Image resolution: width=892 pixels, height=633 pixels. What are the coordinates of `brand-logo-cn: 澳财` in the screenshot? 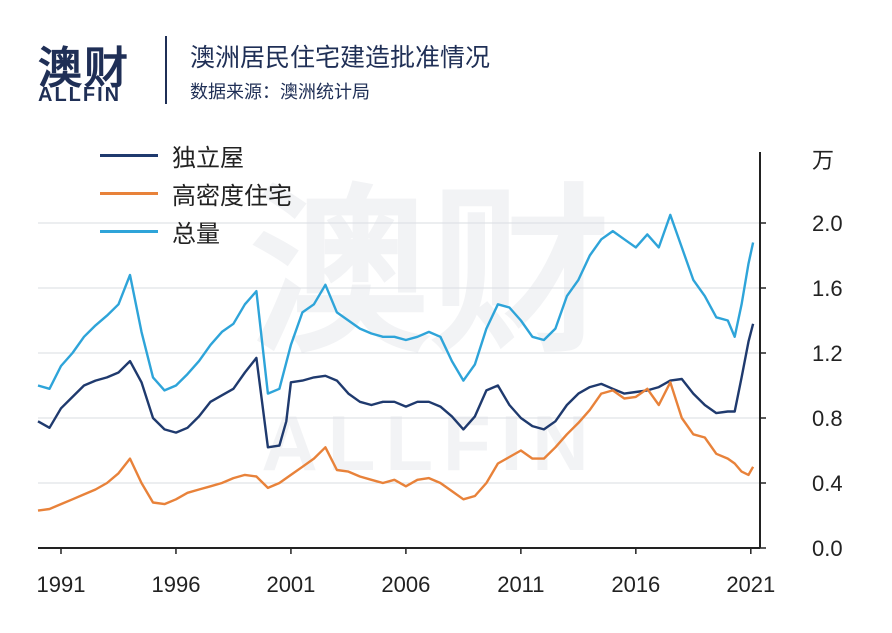 It's located at (84, 68).